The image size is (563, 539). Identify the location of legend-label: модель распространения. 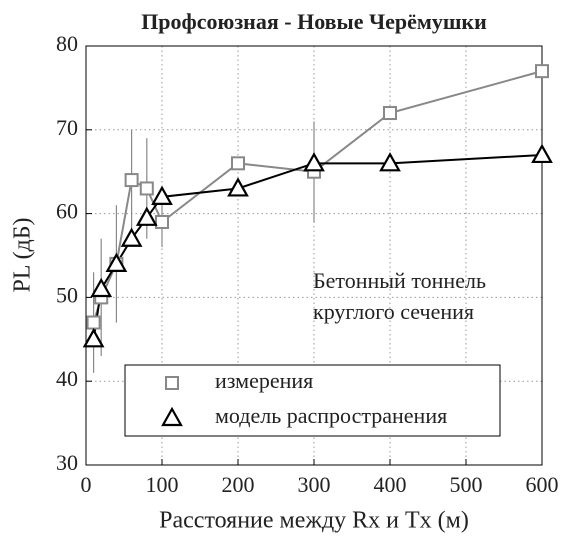
(331, 415).